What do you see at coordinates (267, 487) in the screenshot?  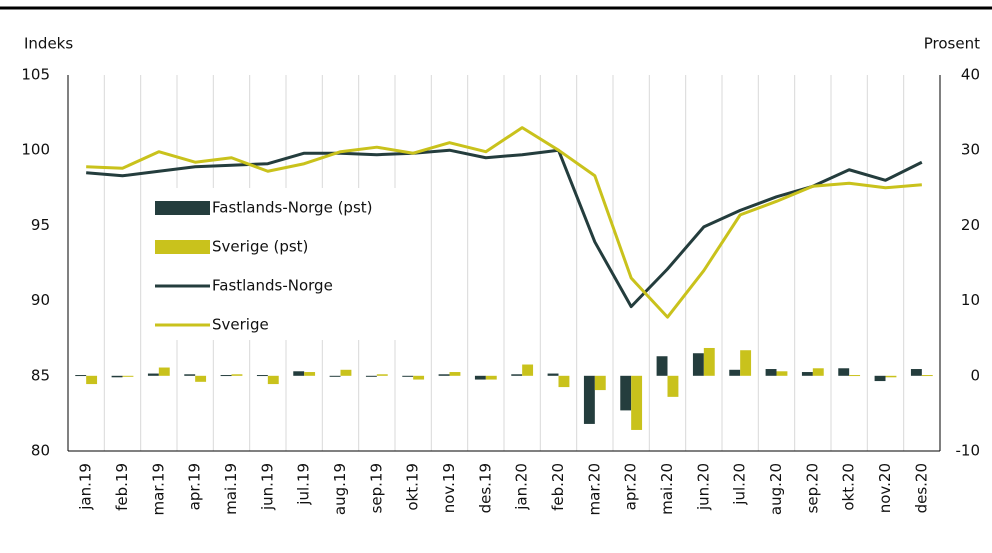 I see `x-tick-label: jun.19` at bounding box center [267, 487].